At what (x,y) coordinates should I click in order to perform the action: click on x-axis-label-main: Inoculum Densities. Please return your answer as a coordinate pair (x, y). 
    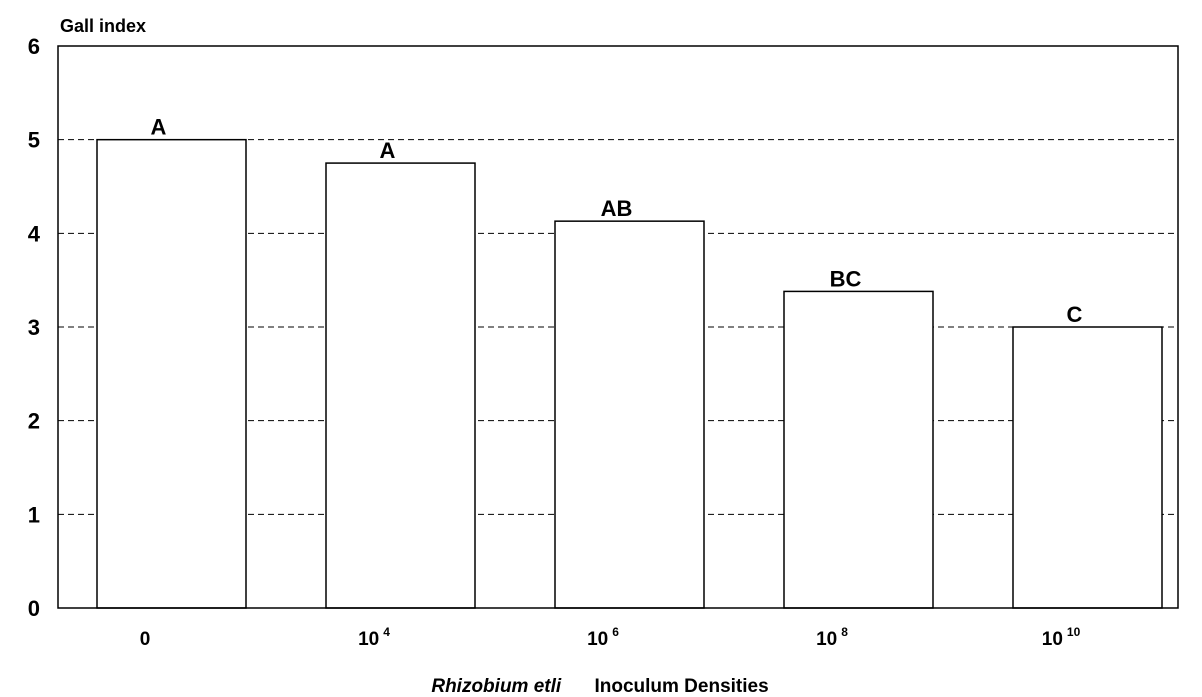
    Looking at the image, I should click on (681, 686).